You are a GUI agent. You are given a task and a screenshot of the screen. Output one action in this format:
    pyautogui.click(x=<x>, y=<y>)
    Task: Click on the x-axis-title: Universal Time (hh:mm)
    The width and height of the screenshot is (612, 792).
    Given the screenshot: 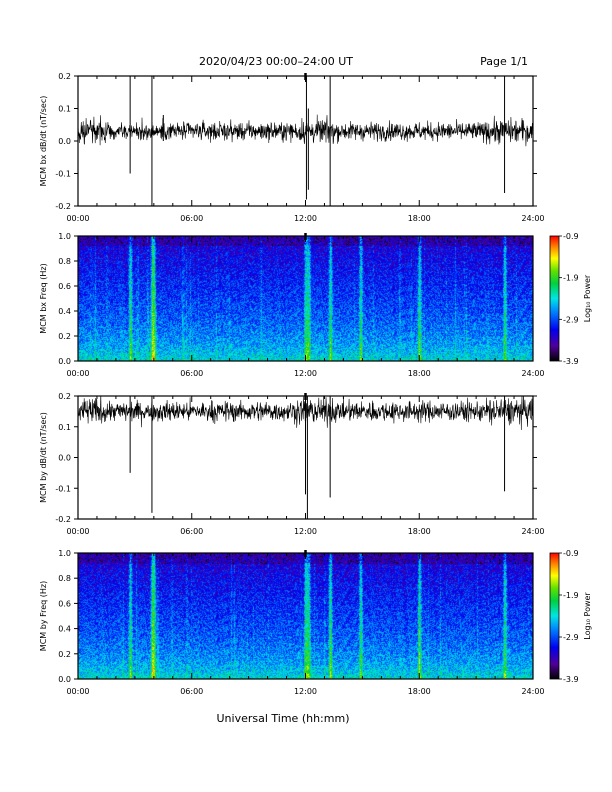 What is the action you would take?
    pyautogui.click(x=283, y=718)
    